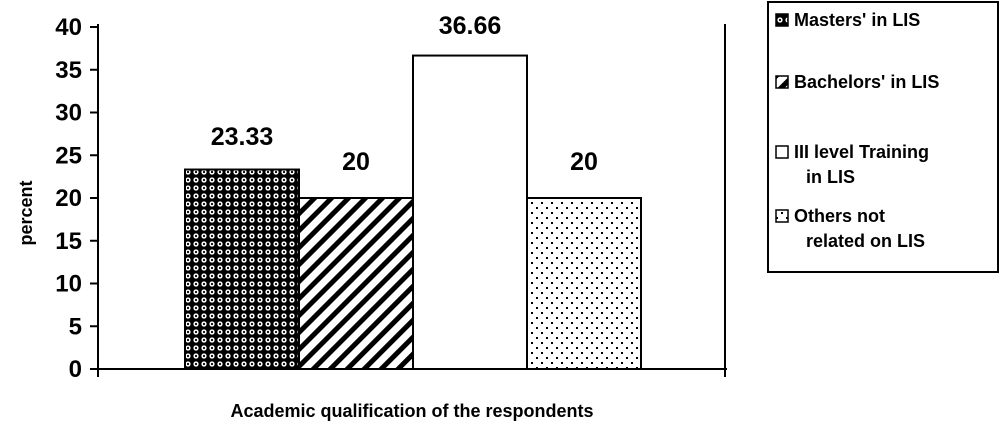 The width and height of the screenshot is (1001, 428). I want to click on legend-label: III level Training, so click(861, 152).